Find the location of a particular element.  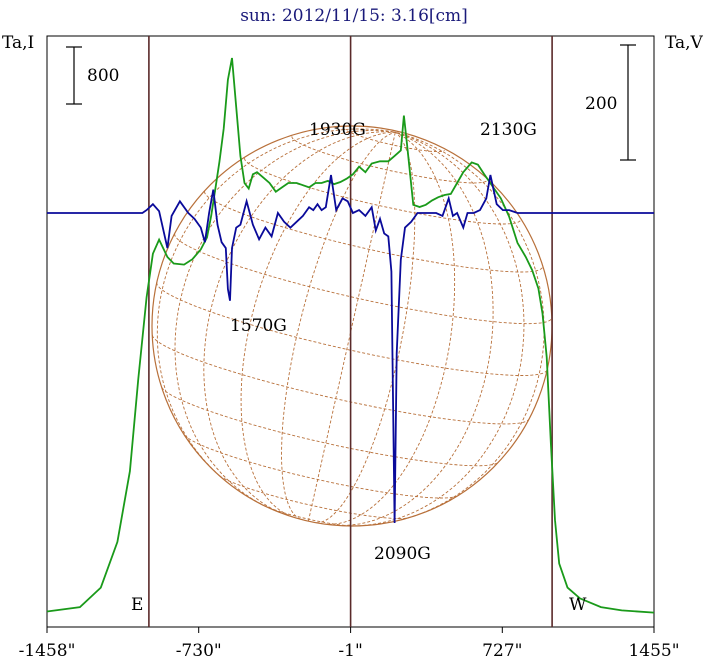

left-scale-label: 800 is located at coordinates (103, 76).